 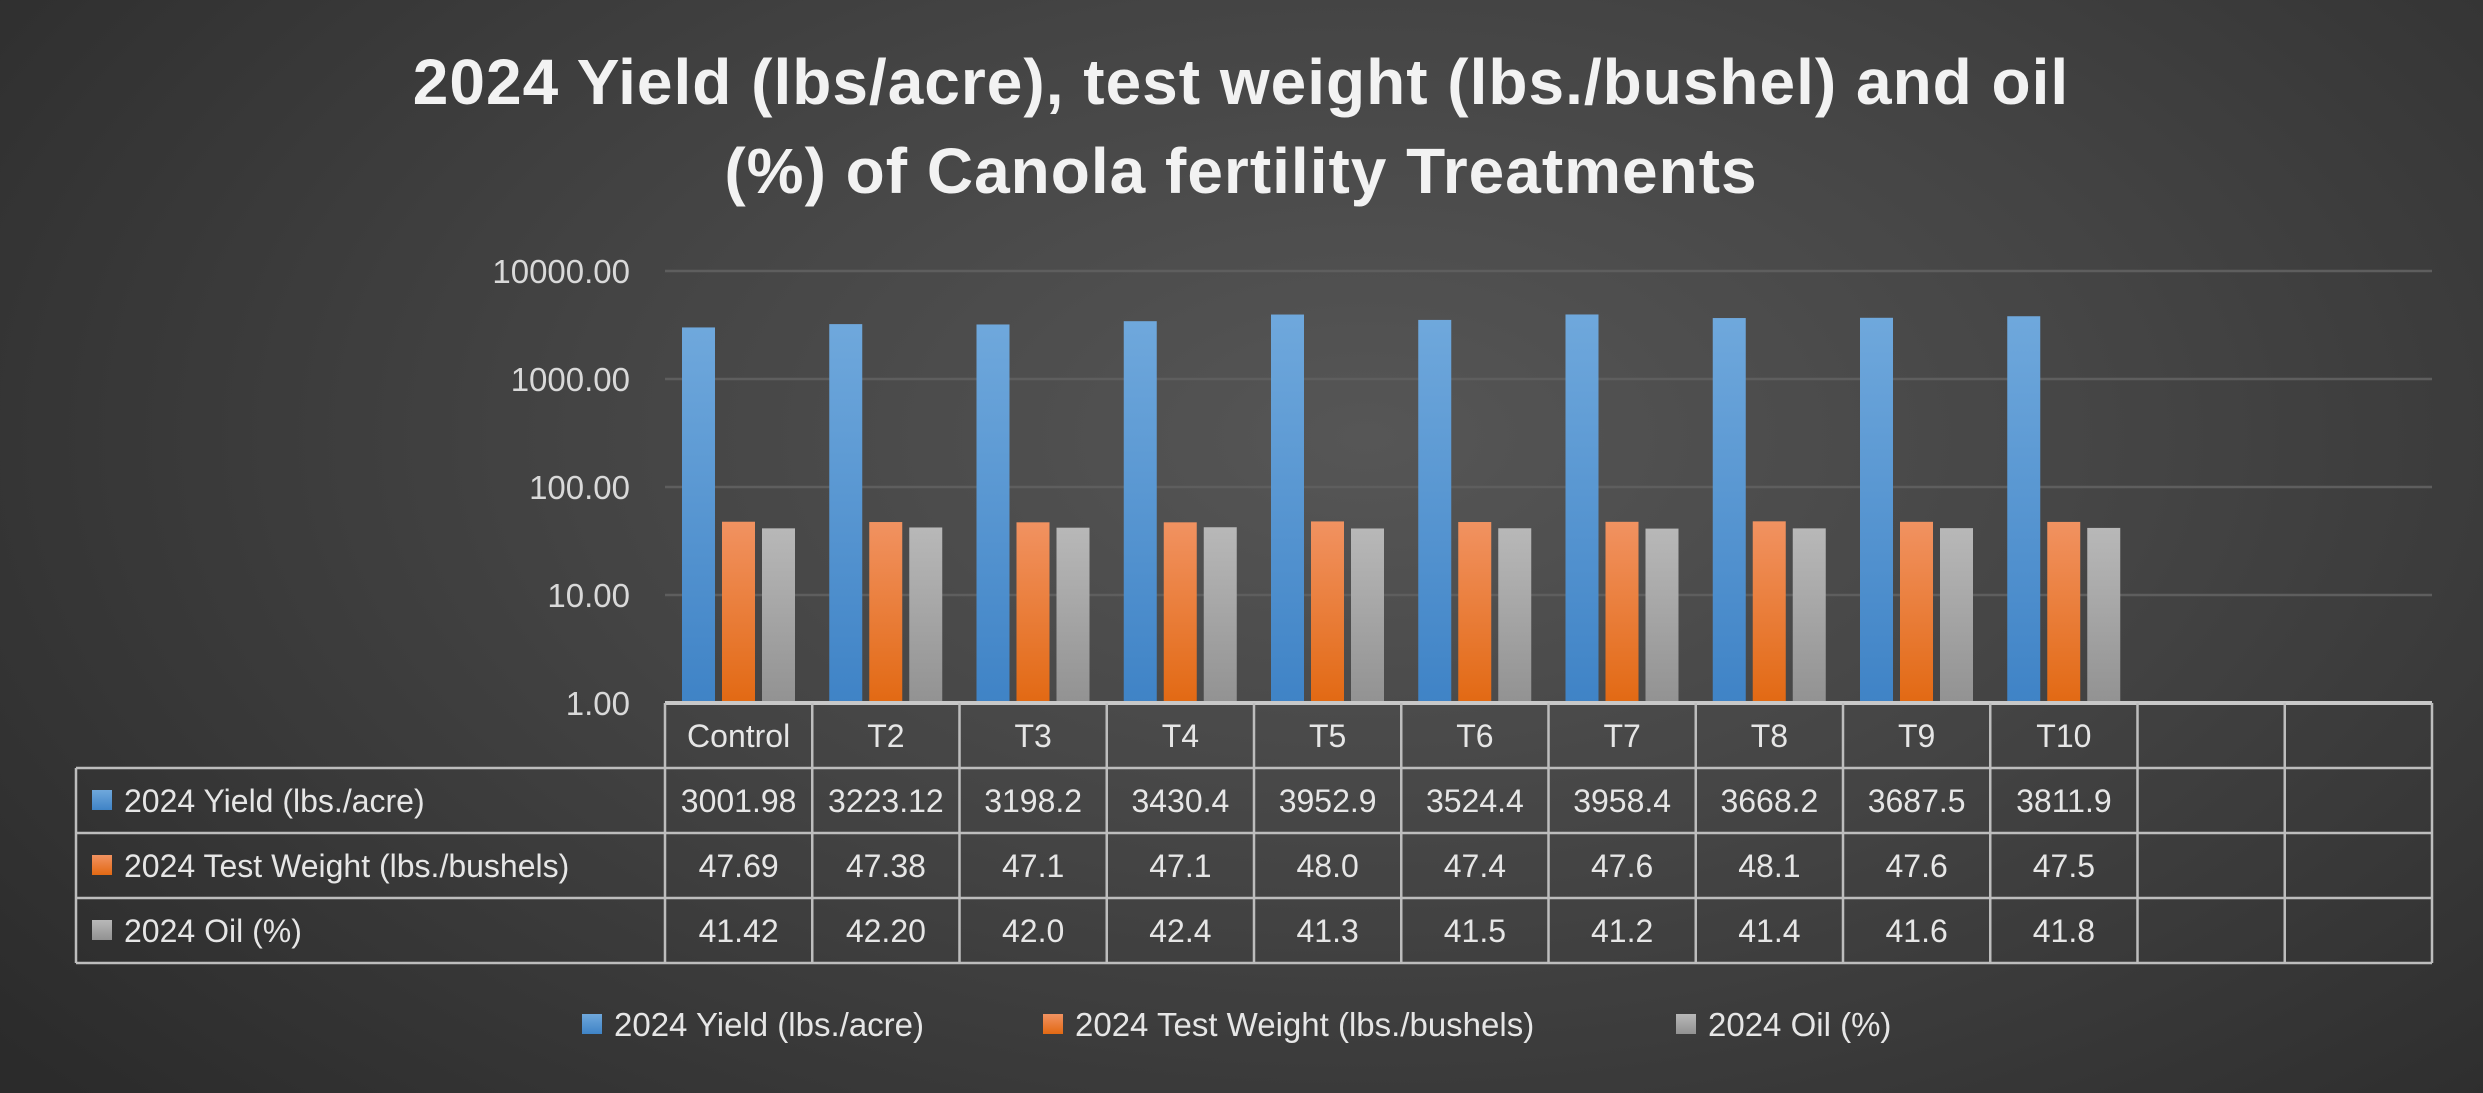 I want to click on bar-2024-test-weight-lbs-bushels--t5, so click(x=1327, y=612).